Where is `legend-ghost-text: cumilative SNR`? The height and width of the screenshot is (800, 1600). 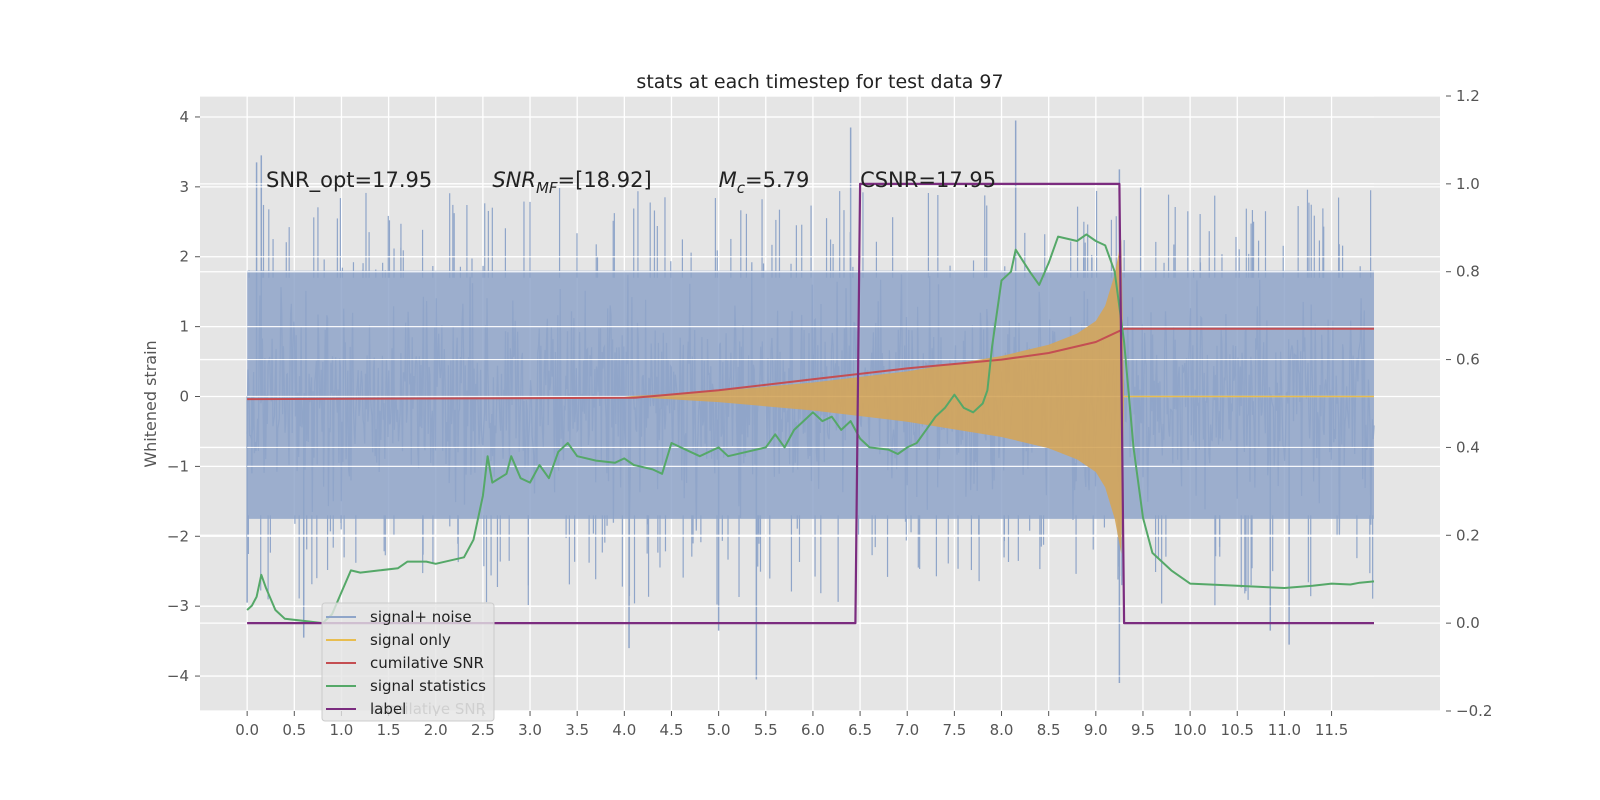 legend-ghost-text: cumilative SNR is located at coordinates (429, 709).